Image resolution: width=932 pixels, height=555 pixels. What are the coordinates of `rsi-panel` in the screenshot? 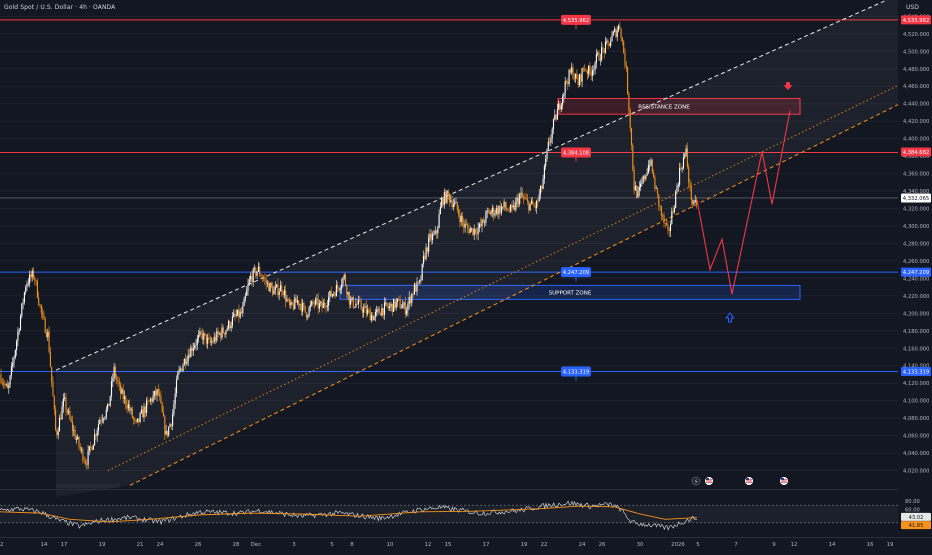 It's located at (466, 510).